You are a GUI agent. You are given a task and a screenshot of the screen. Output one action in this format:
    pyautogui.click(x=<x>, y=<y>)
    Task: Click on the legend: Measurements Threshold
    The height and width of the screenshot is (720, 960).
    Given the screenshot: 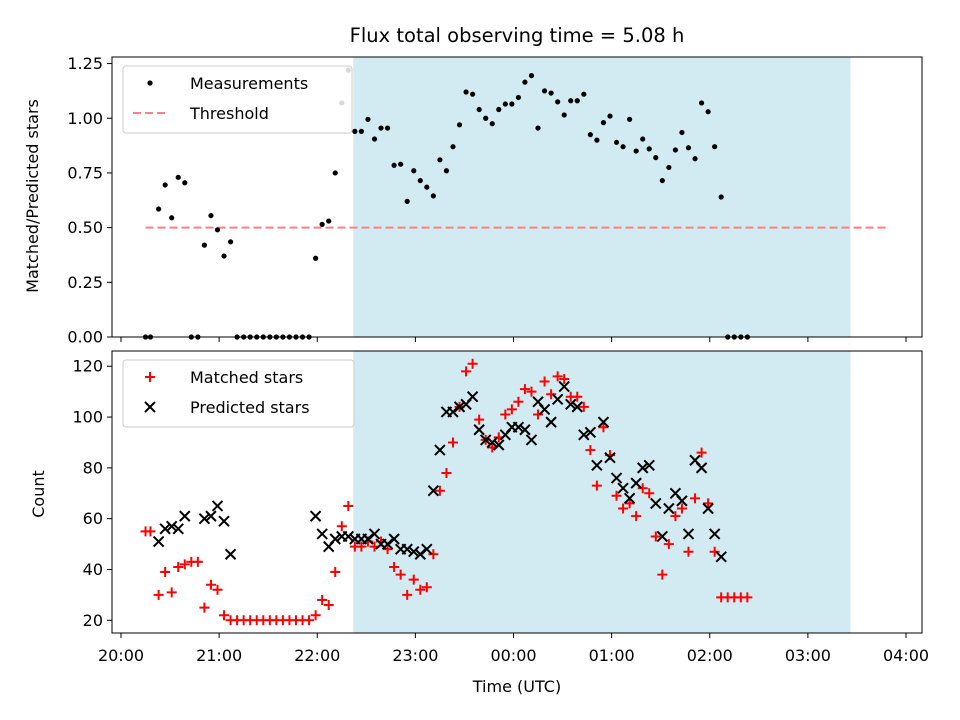 What is the action you would take?
    pyautogui.click(x=237, y=99)
    